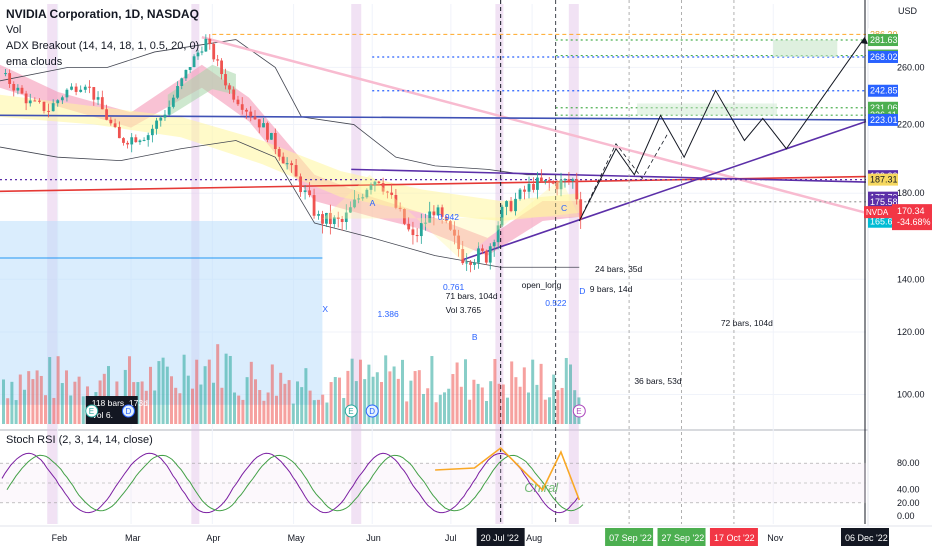 Image resolution: width=932 pixels, height=550 pixels. What do you see at coordinates (911, 125) in the screenshot?
I see `price-tick: 220.00` at bounding box center [911, 125].